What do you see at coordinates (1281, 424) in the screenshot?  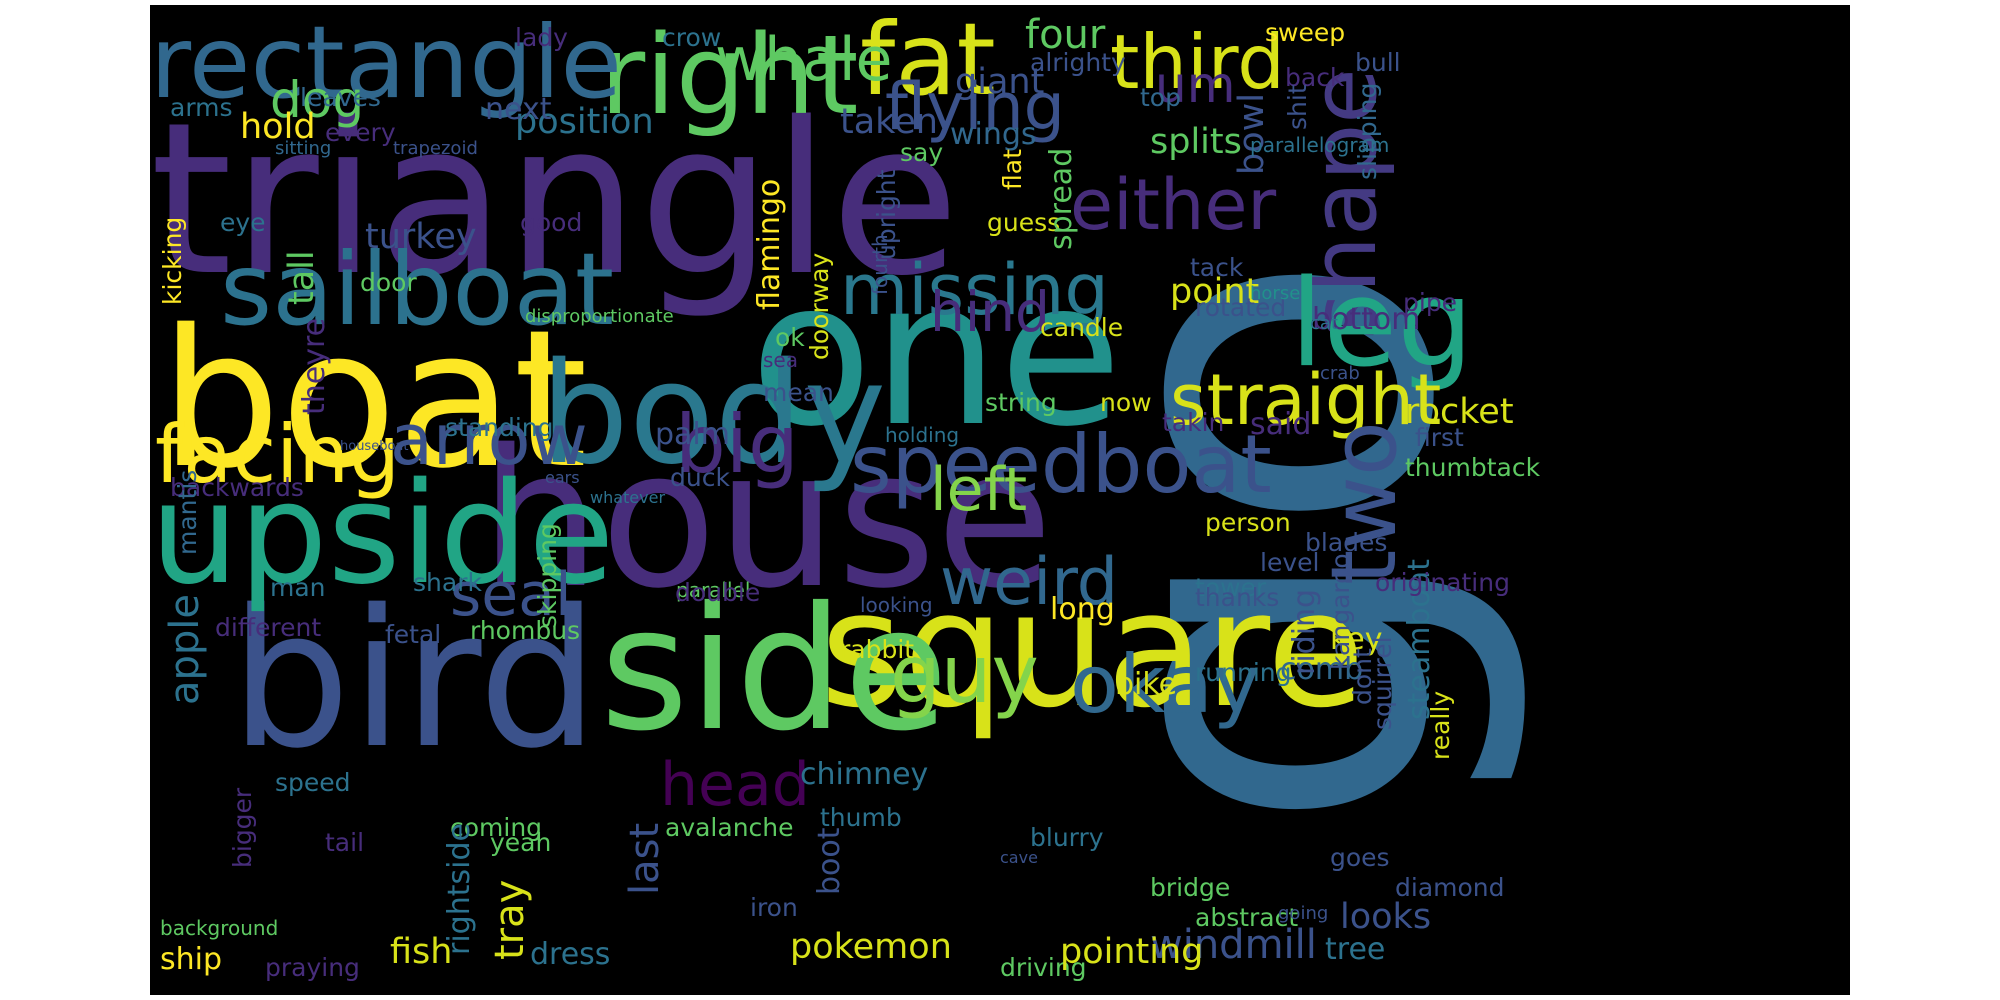 I see `word-said: said` at bounding box center [1281, 424].